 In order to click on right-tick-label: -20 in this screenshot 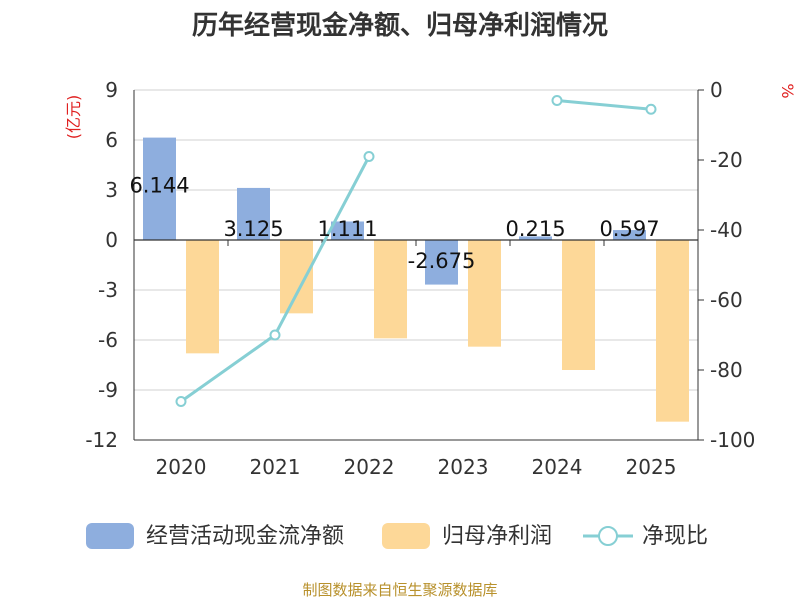, I will do `click(726, 160)`.